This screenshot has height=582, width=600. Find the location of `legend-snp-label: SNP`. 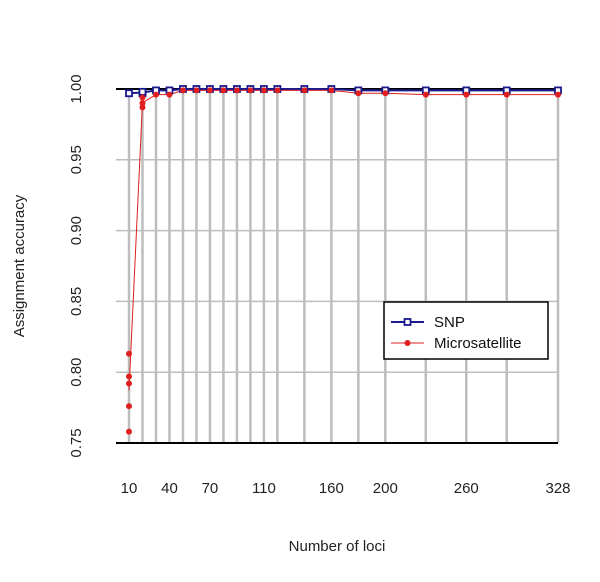

legend-snp-label: SNP is located at coordinates (449, 322).